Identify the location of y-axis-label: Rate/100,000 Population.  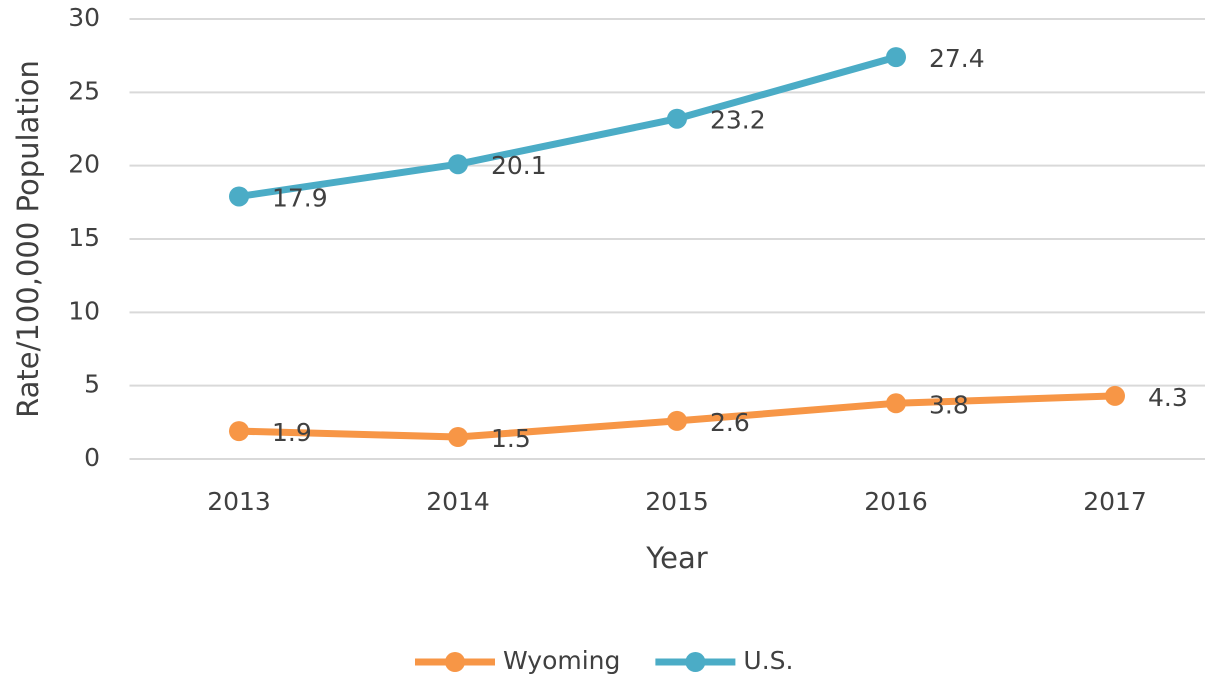
(28, 239).